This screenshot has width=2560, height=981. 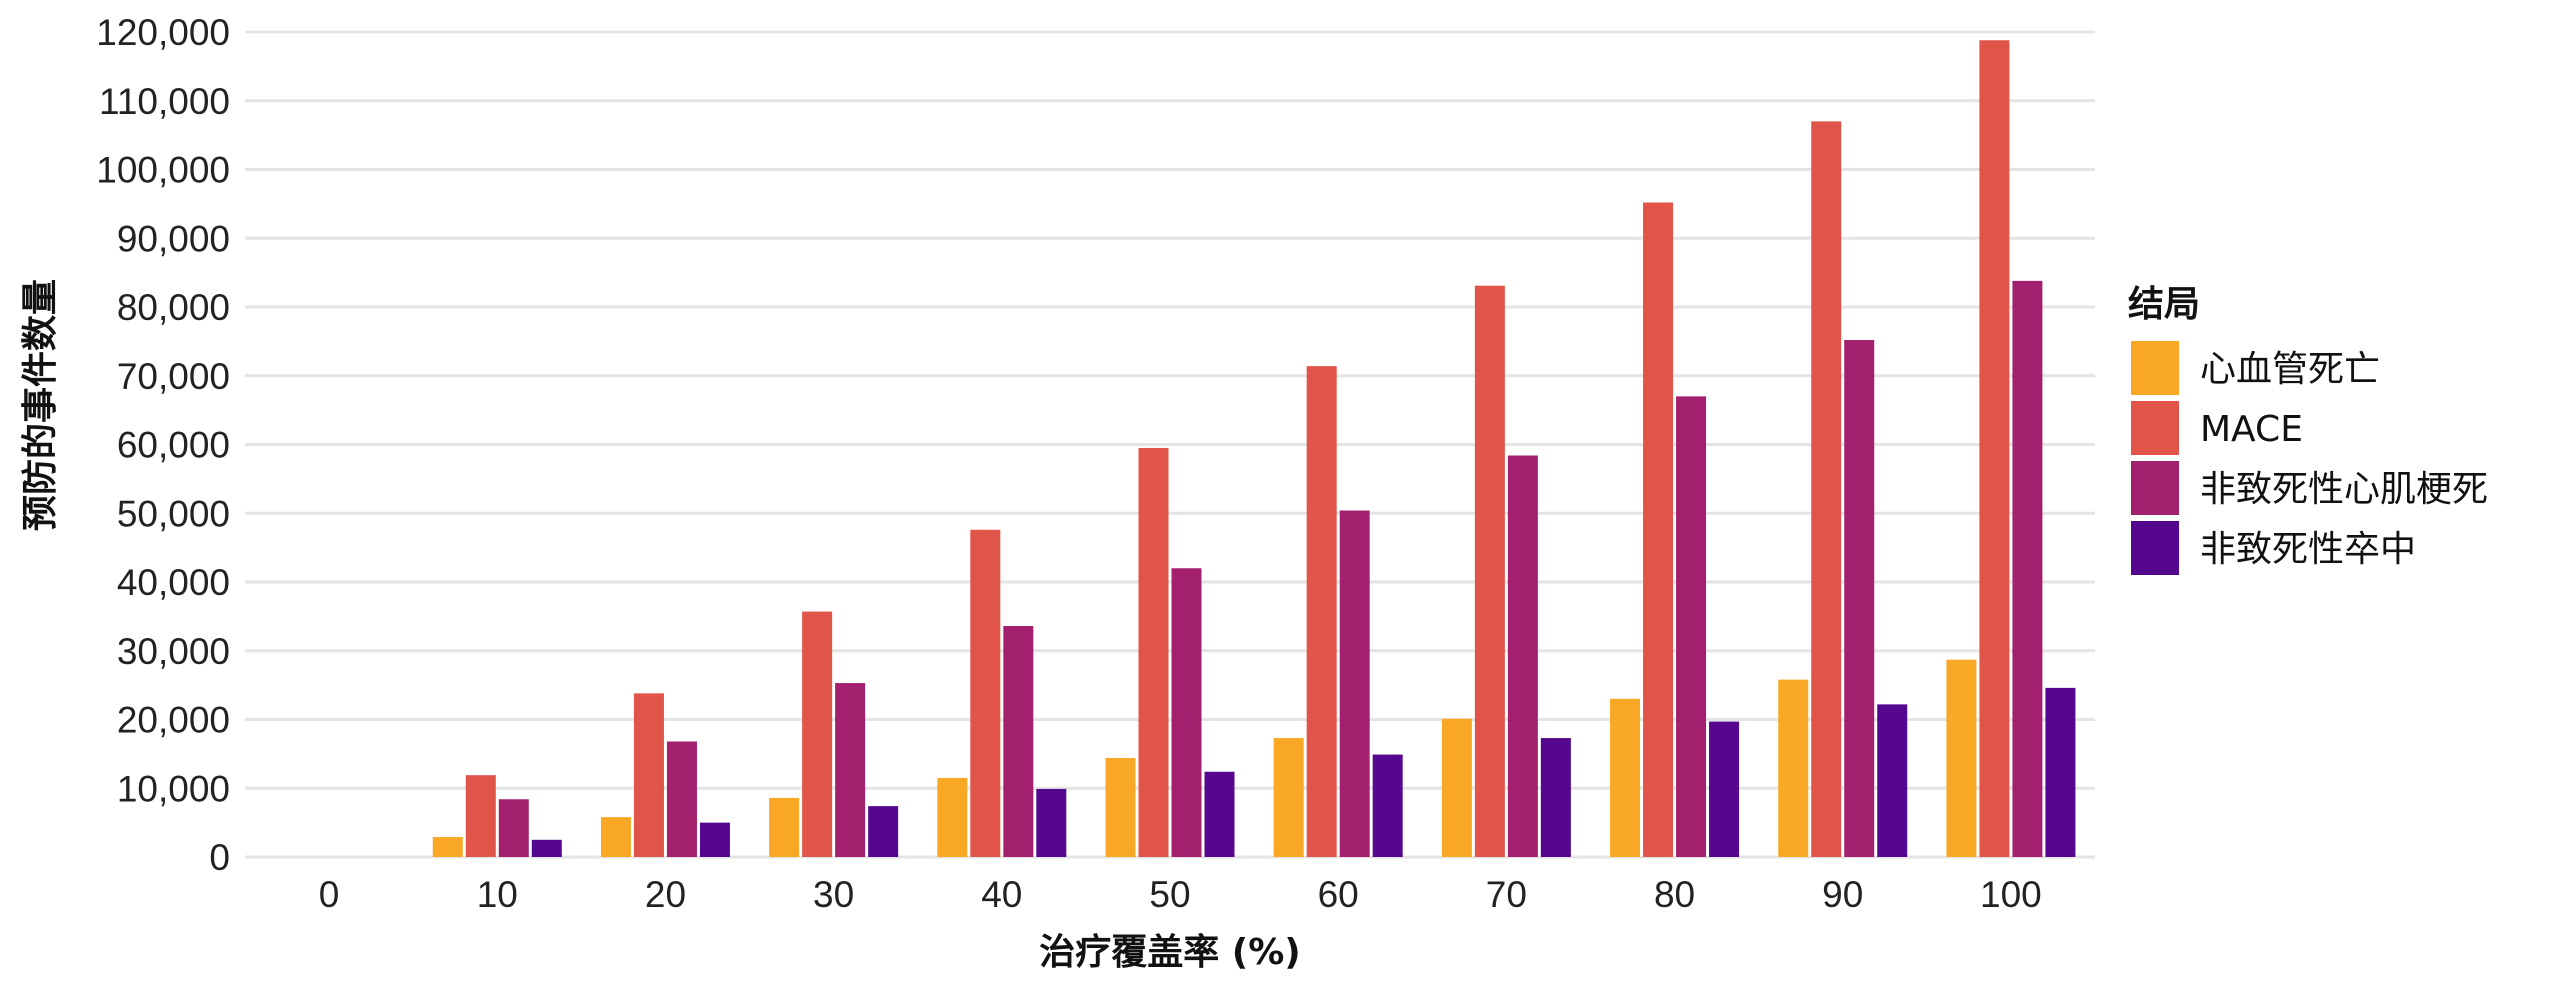 What do you see at coordinates (40, 405) in the screenshot?
I see `y-axis-title: 预防的事件数量` at bounding box center [40, 405].